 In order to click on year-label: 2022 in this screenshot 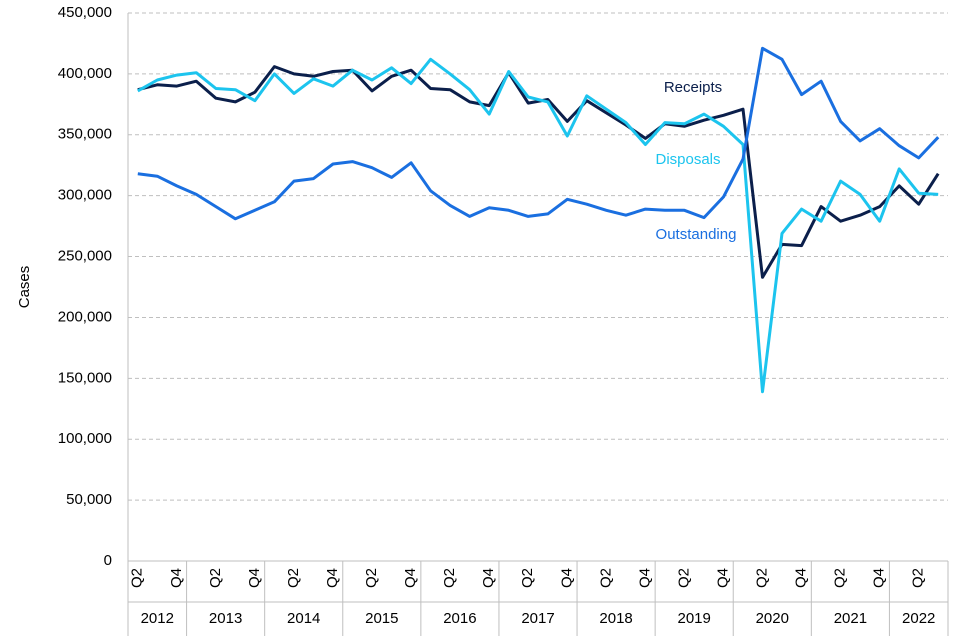, I will do `click(918, 618)`.